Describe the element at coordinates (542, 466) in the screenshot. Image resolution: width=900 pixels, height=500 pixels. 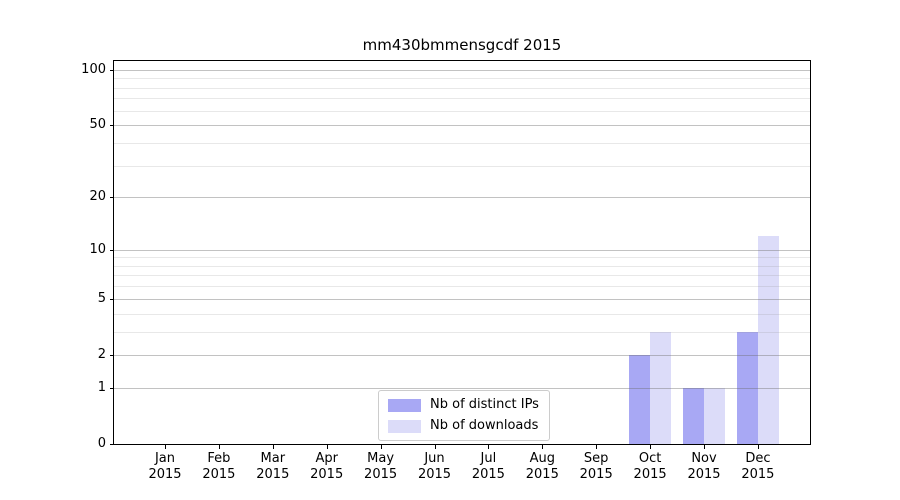
I see `x-axis-tick-label: Aug 2015` at that location.